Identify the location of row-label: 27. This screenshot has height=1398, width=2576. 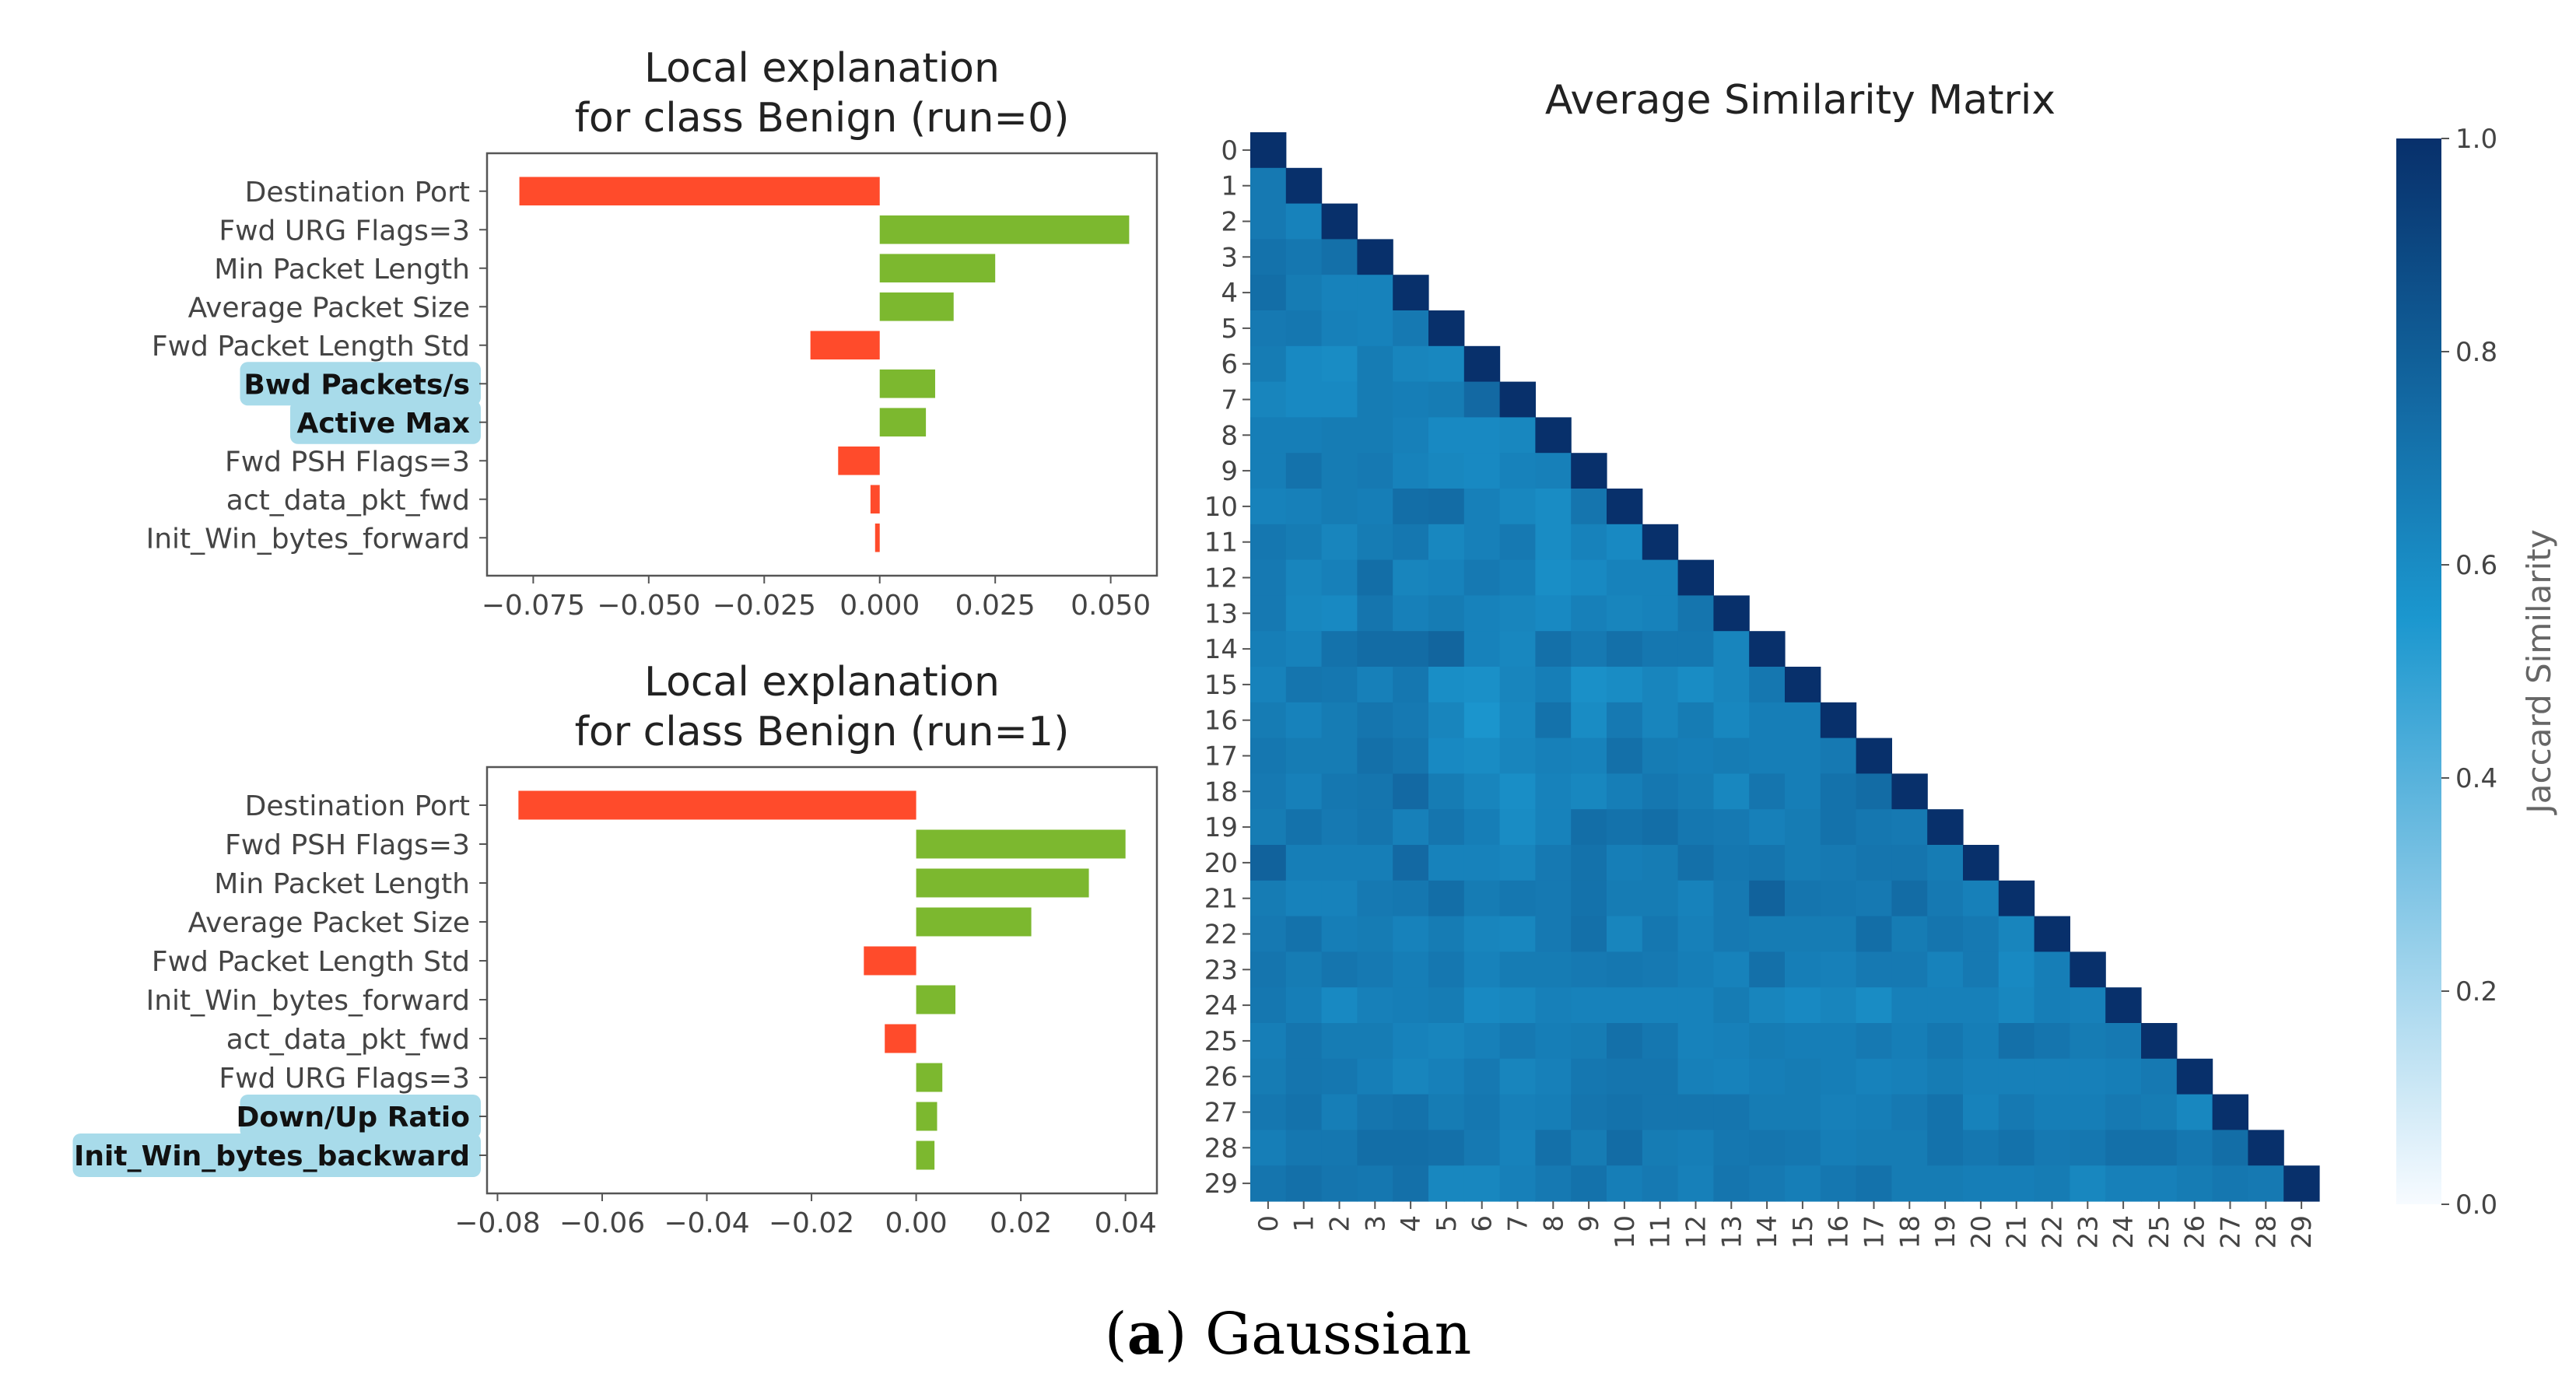
(1221, 1113).